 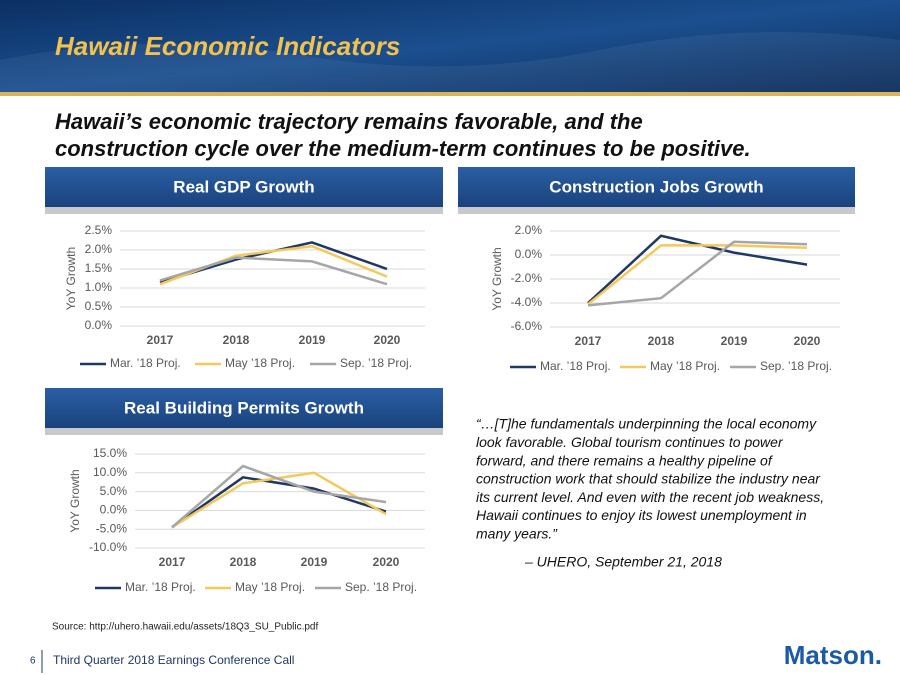 What do you see at coordinates (110, 453) in the screenshot?
I see `y-tick-label: 15.0%` at bounding box center [110, 453].